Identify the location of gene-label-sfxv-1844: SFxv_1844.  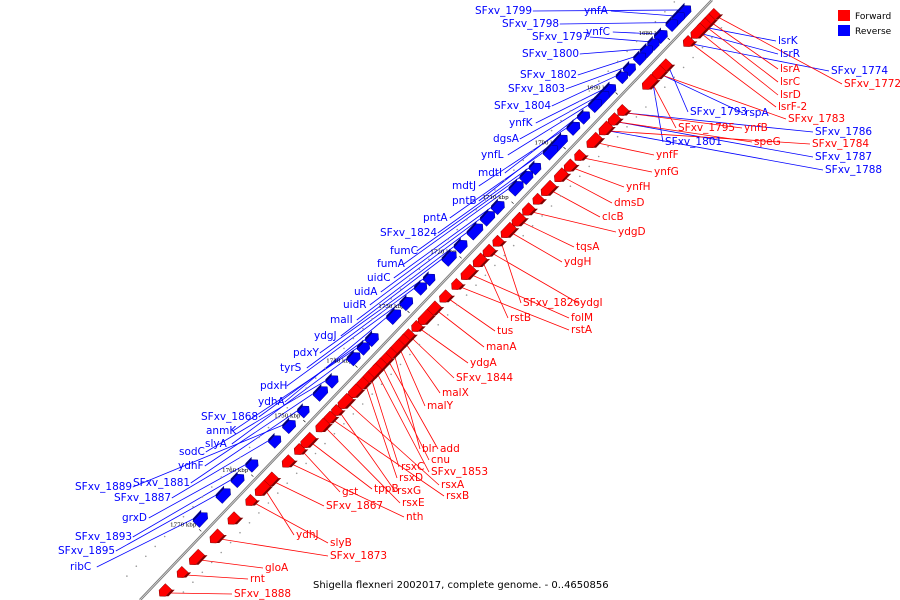
(484, 378).